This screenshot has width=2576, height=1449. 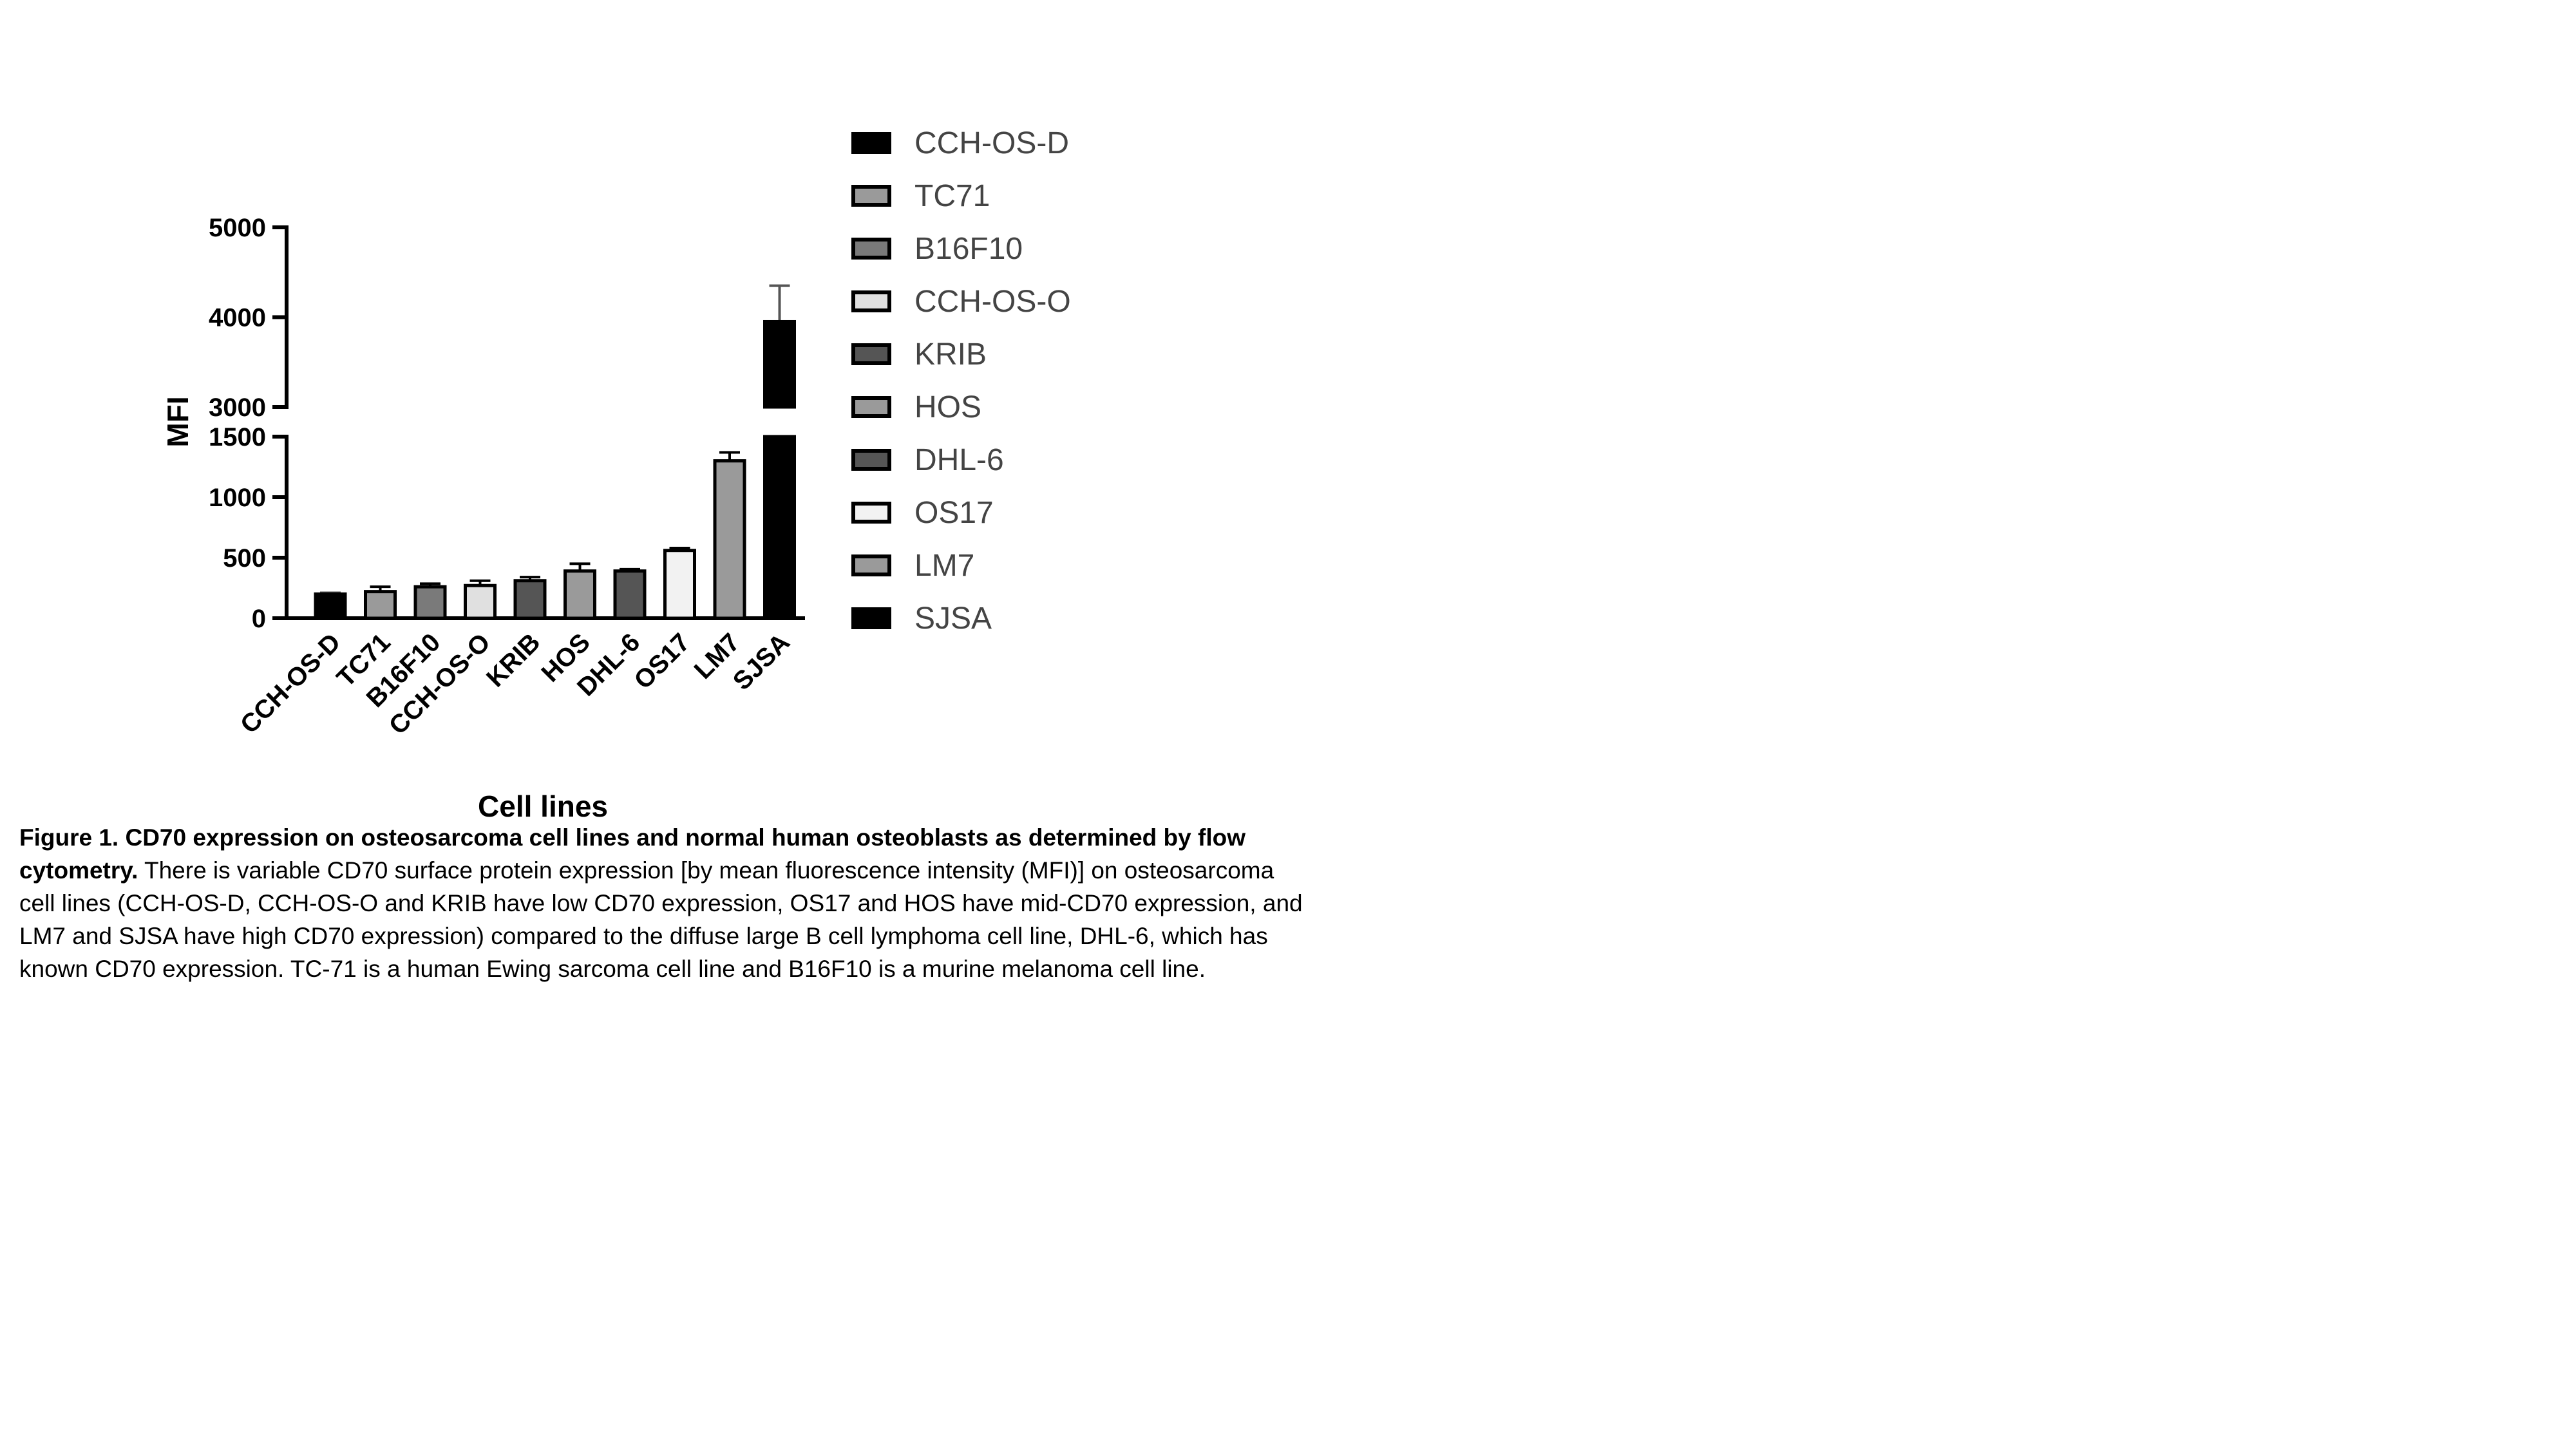 I want to click on legend-label: HOS, so click(x=947, y=407).